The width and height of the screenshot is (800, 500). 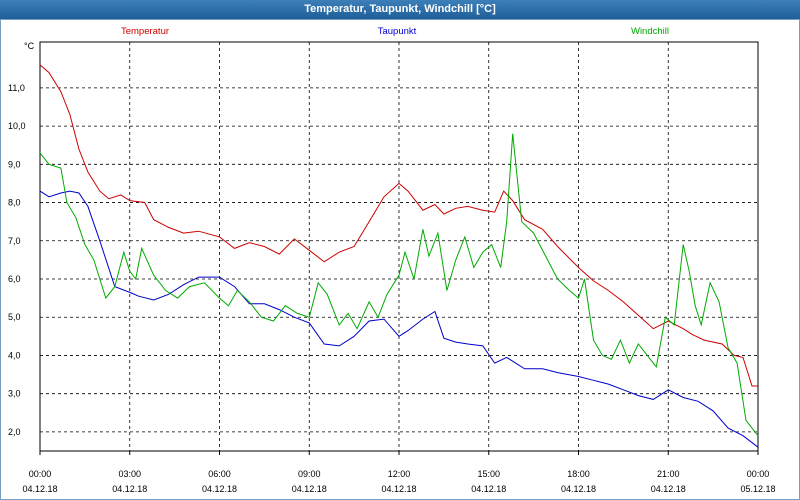 I want to click on legend-layer: Temperatur Taupunkt Windchill, so click(x=395, y=31).